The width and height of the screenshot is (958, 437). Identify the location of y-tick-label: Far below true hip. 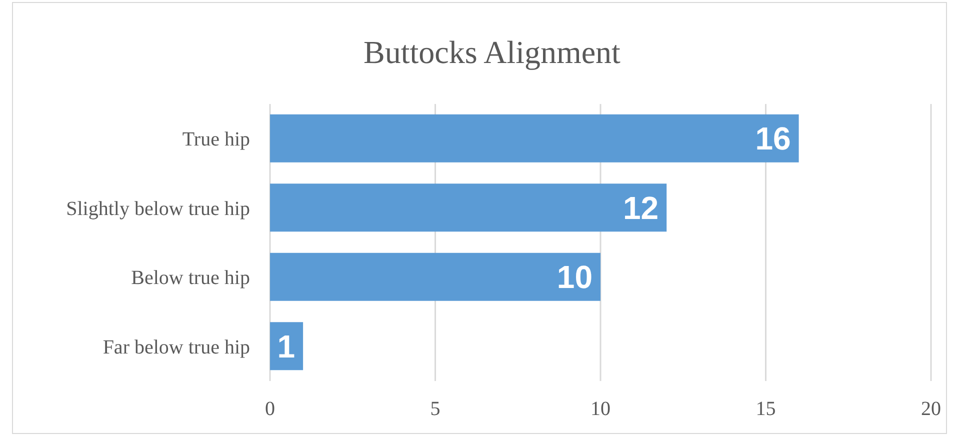
(176, 347).